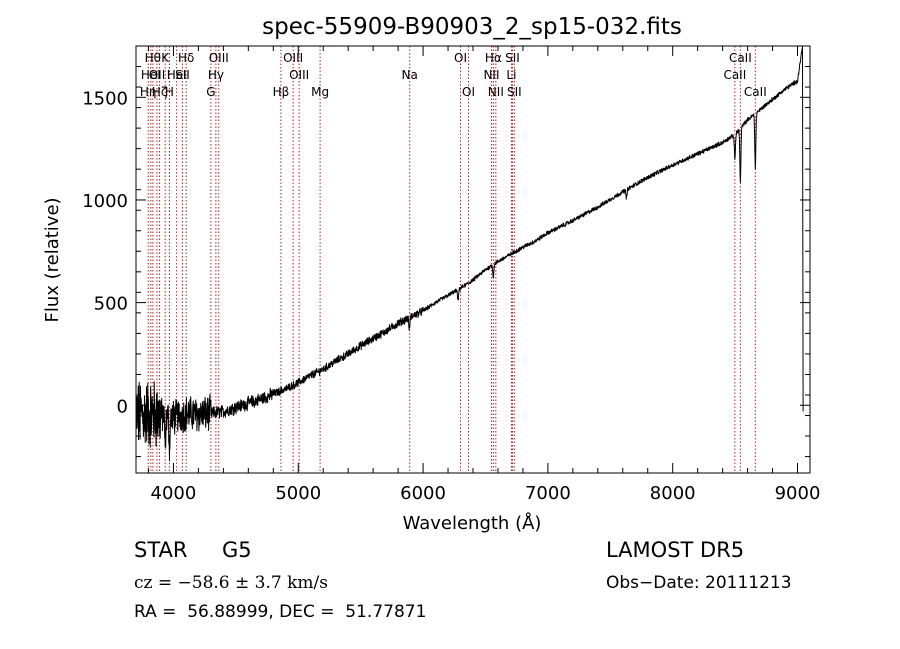 This screenshot has width=900, height=649. Describe the element at coordinates (165, 58) in the screenshot. I see `line-marker-label-5: K` at that location.